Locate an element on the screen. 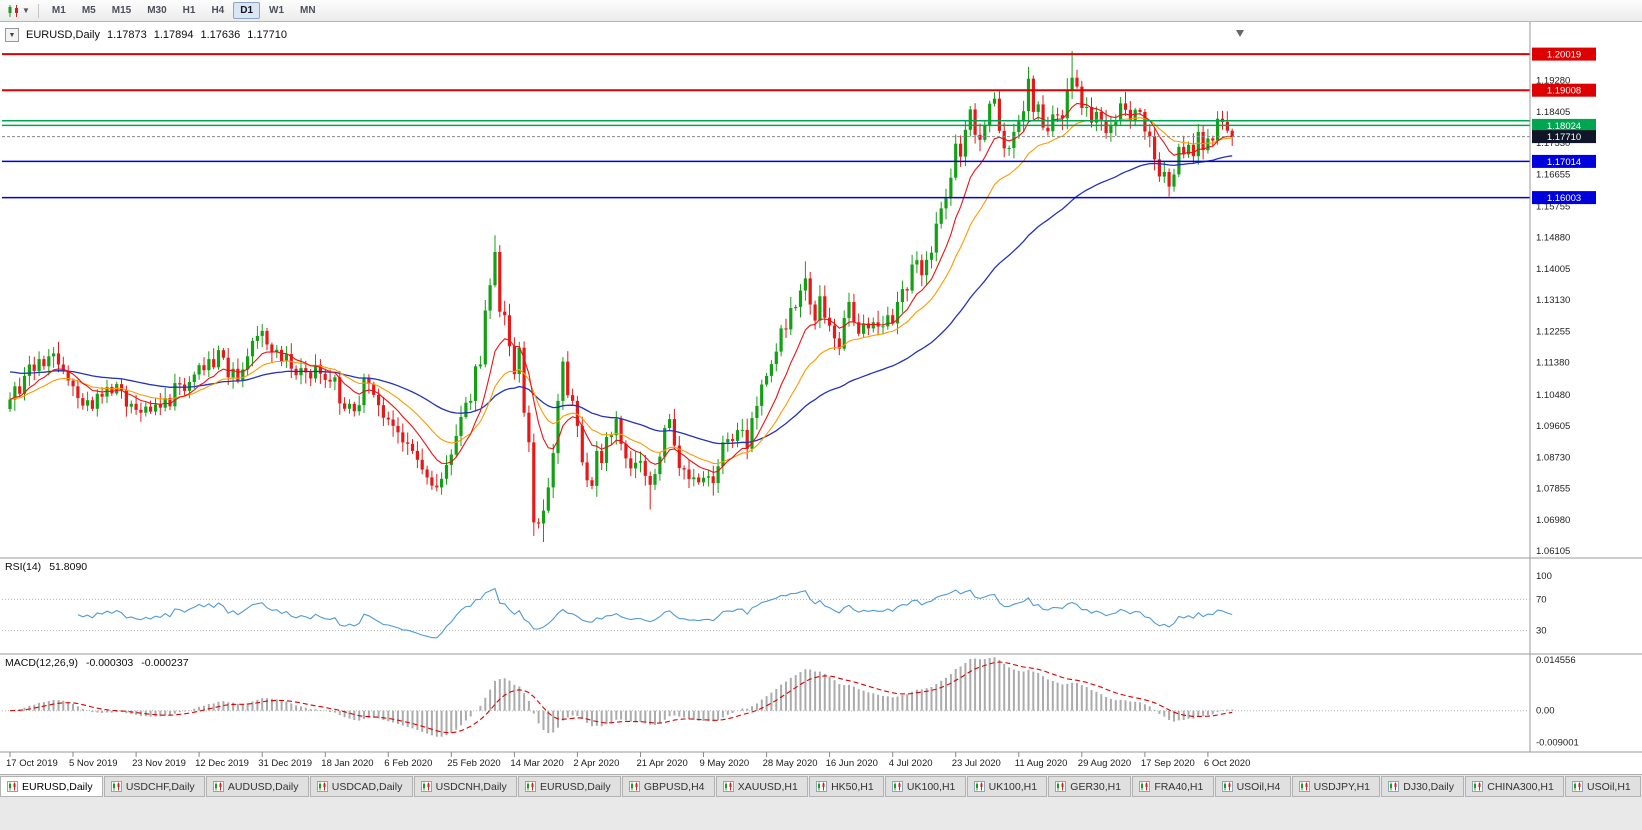 This screenshot has height=830, width=1642. ohlc-close-value: 1.17710 is located at coordinates (267, 35).